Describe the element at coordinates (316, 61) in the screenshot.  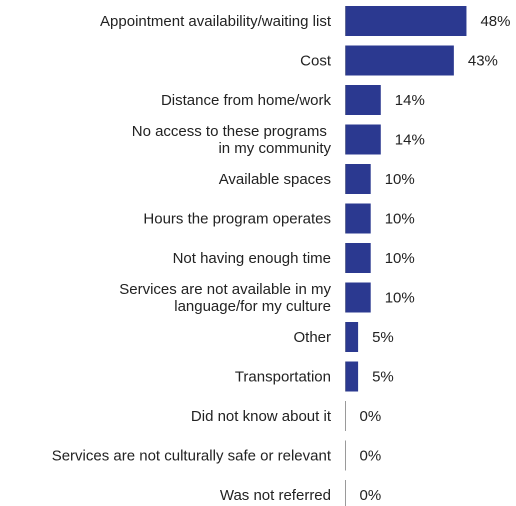
I see `category-label: Cost` at that location.